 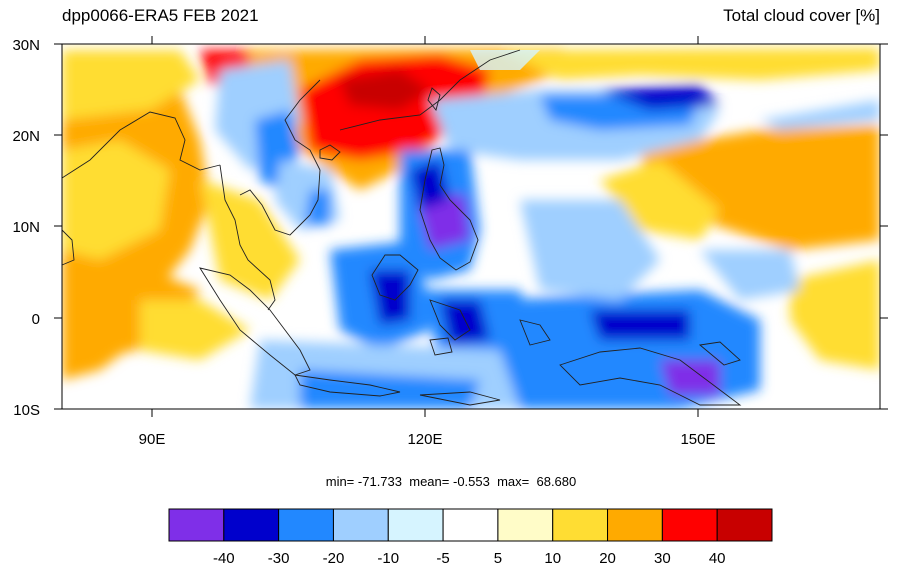 What do you see at coordinates (388, 558) in the screenshot?
I see `colorbar-tick-label: -10` at bounding box center [388, 558].